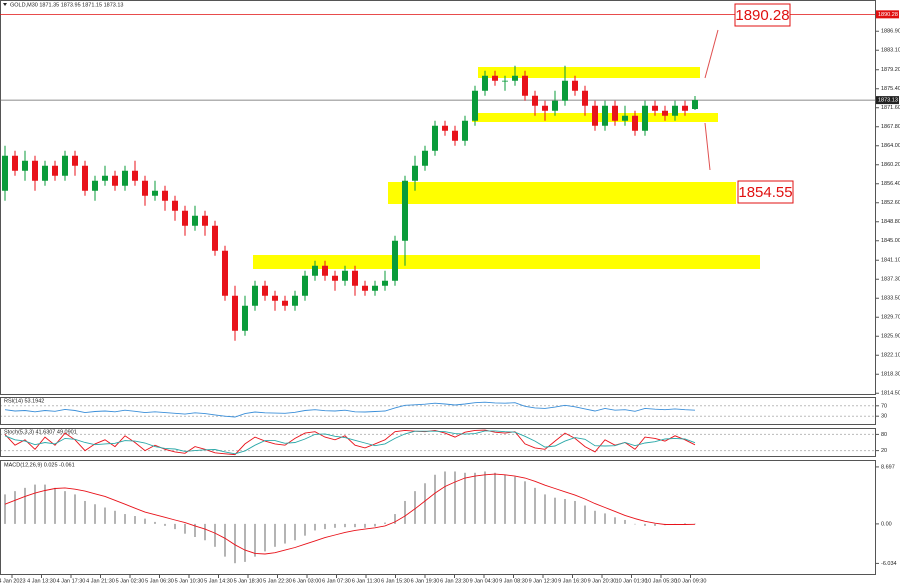  Describe the element at coordinates (661, 581) in the screenshot. I see `x-tick-label: 10 Jan 05:30` at that location.